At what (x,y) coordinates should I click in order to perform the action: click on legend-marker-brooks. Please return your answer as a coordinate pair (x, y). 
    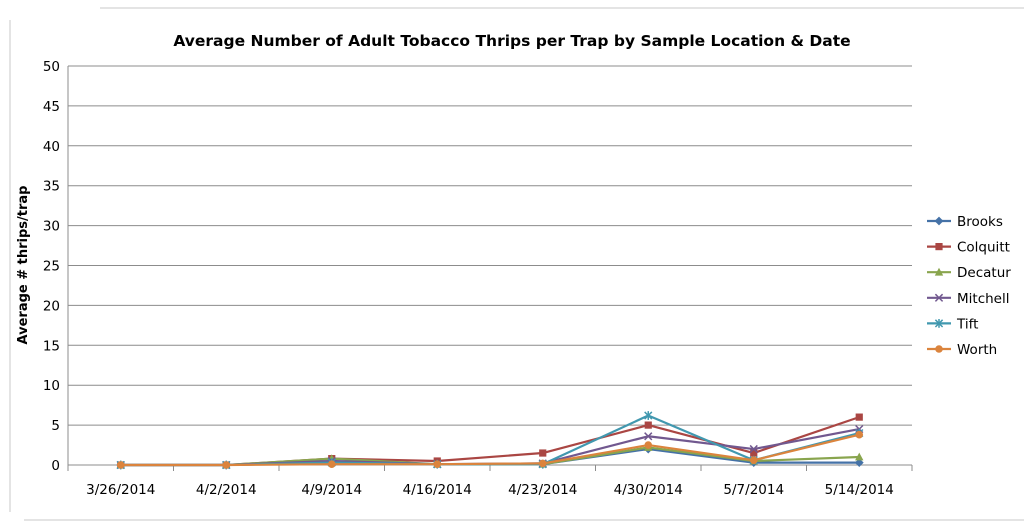
    Looking at the image, I should click on (939, 221).